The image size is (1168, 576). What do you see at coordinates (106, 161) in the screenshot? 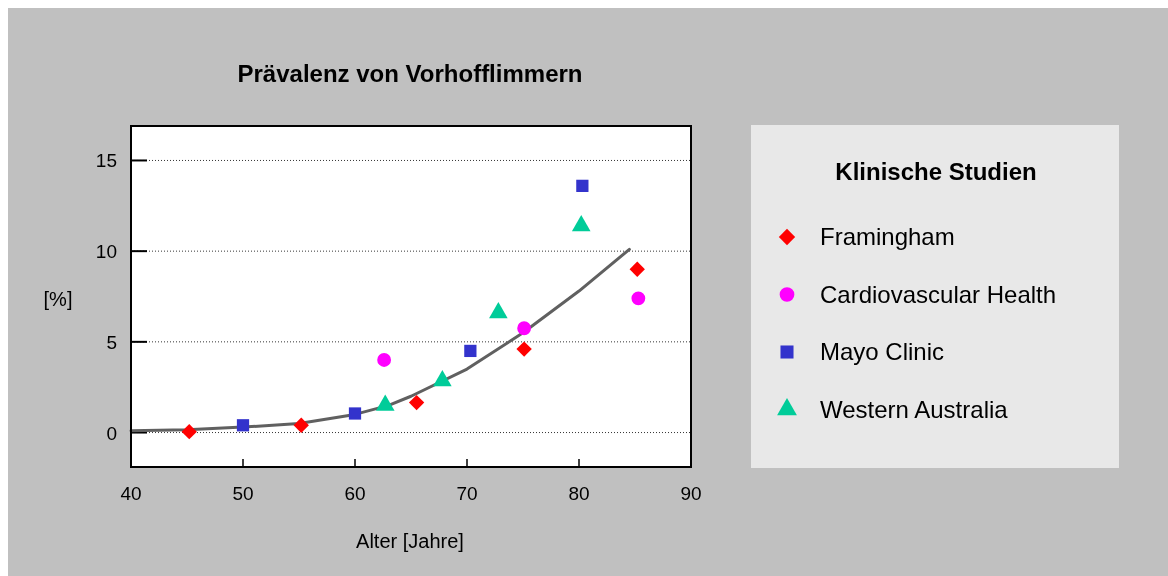
I see `y-tick-label: 15` at bounding box center [106, 161].